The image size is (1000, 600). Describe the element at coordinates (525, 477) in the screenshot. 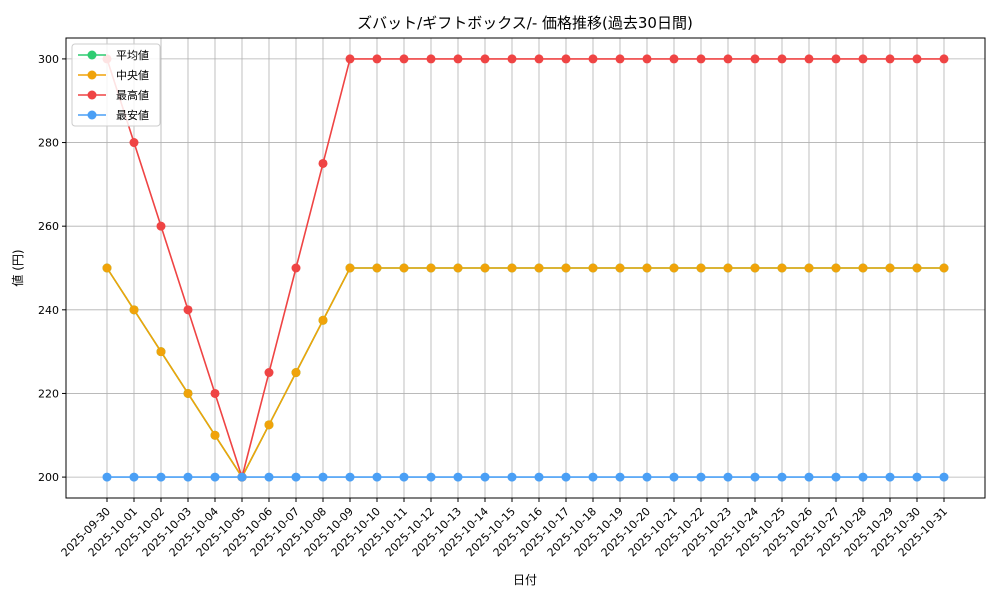

I see `series-最安値` at that location.